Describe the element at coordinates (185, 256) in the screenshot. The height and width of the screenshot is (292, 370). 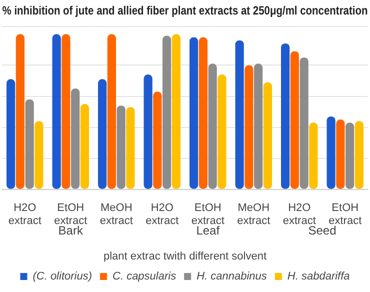
I see `x-axis-title: plant extrac twith different solvent` at that location.